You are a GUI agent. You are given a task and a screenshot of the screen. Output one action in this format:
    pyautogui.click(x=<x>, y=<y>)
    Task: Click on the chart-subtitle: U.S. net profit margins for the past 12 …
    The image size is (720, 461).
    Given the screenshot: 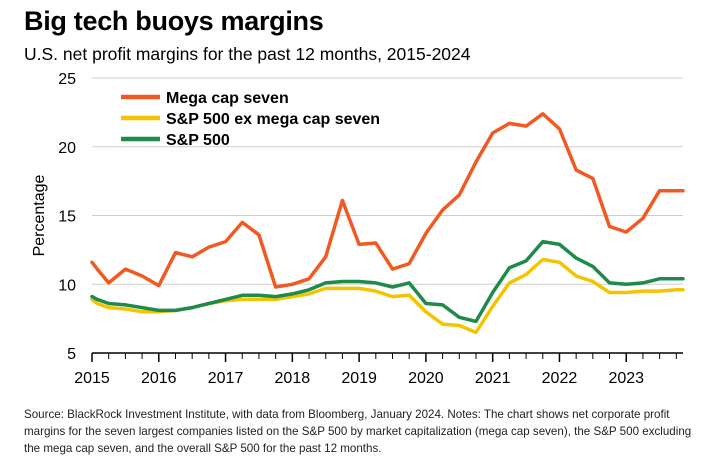 What is the action you would take?
    pyautogui.click(x=247, y=54)
    